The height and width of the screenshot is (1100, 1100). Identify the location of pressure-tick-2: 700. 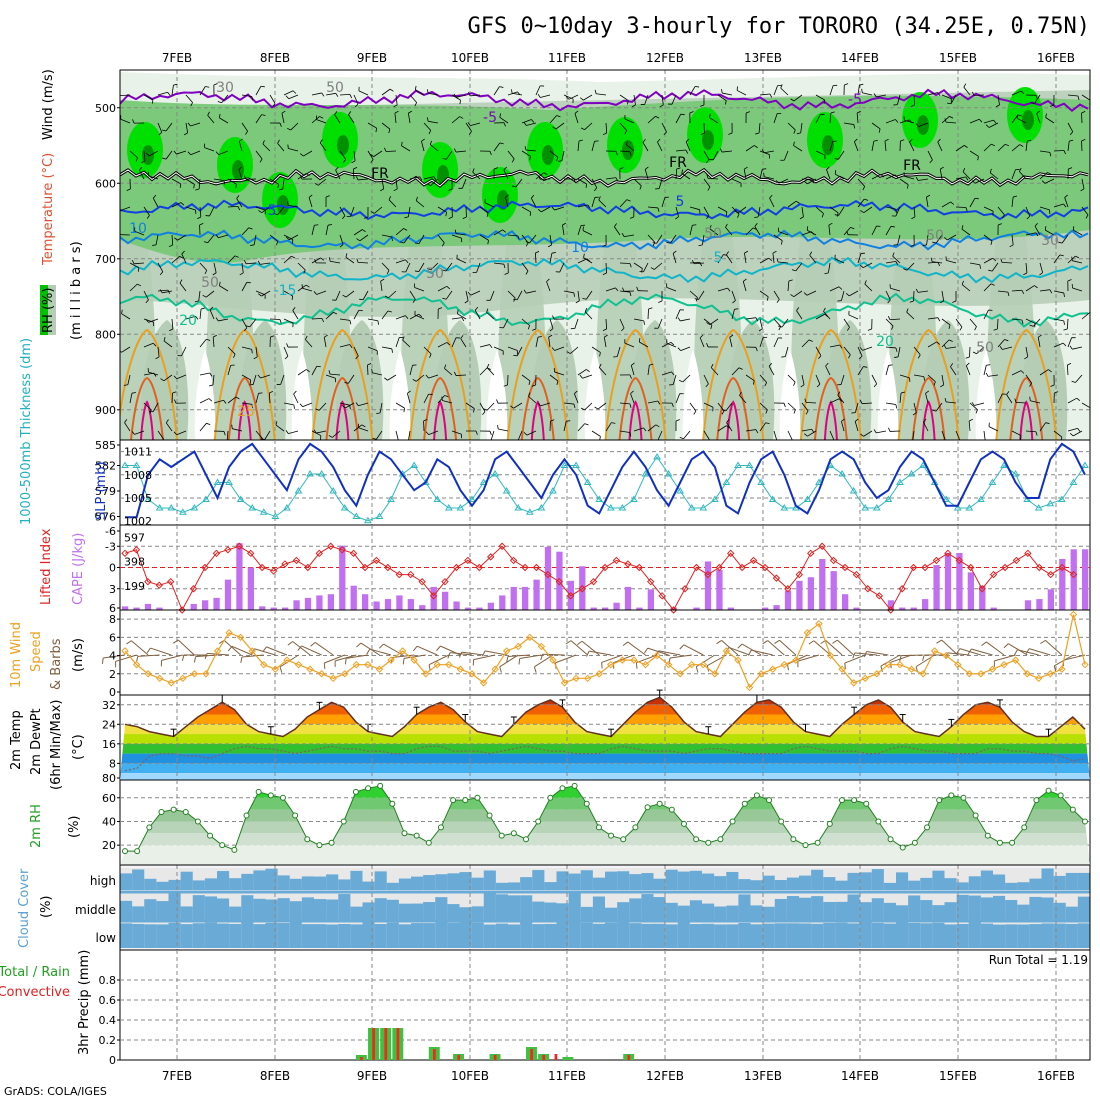
(105, 259).